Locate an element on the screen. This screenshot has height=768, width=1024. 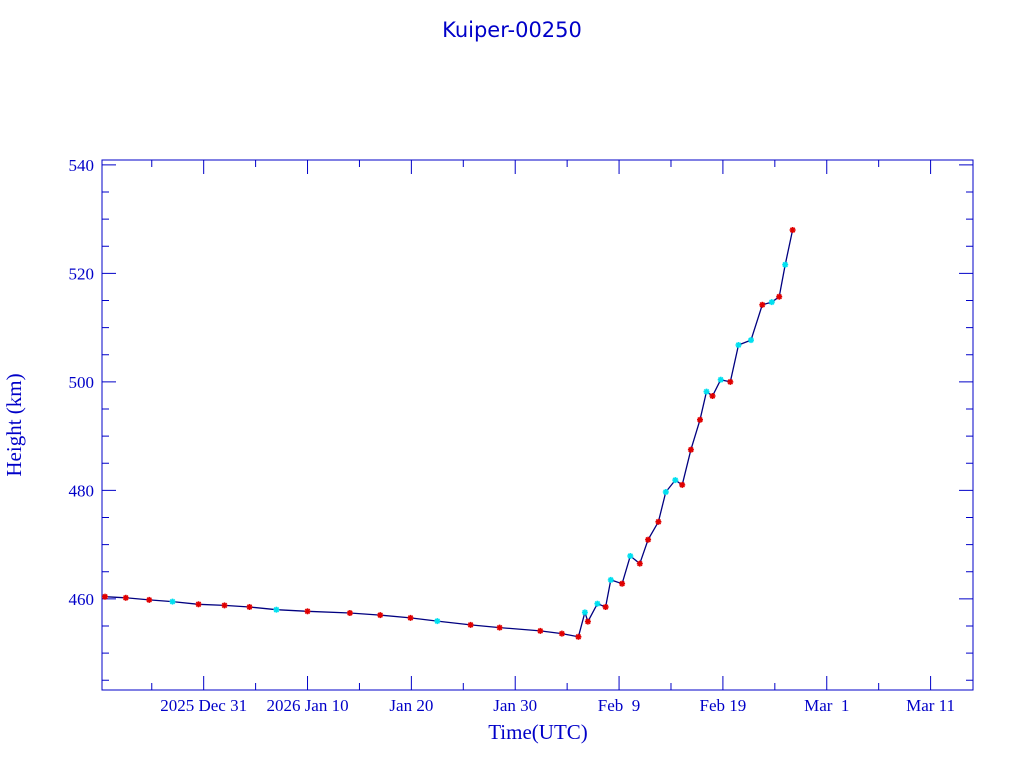
x-tick-label: 2026 Jan 10 is located at coordinates (307, 705).